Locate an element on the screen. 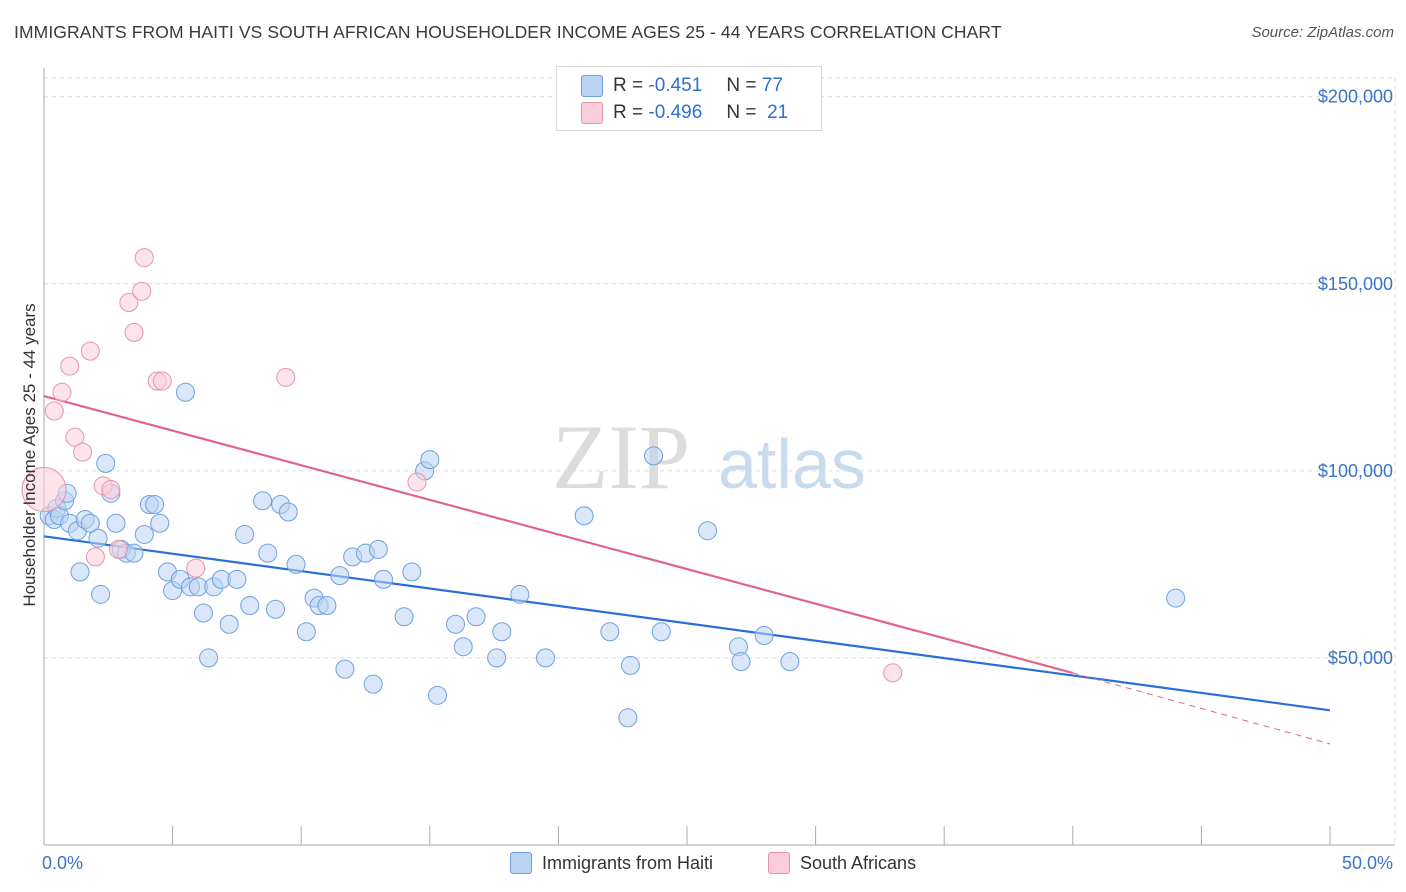 The image size is (1406, 892). bottom-legend-south-african: South Africans is located at coordinates (842, 863).